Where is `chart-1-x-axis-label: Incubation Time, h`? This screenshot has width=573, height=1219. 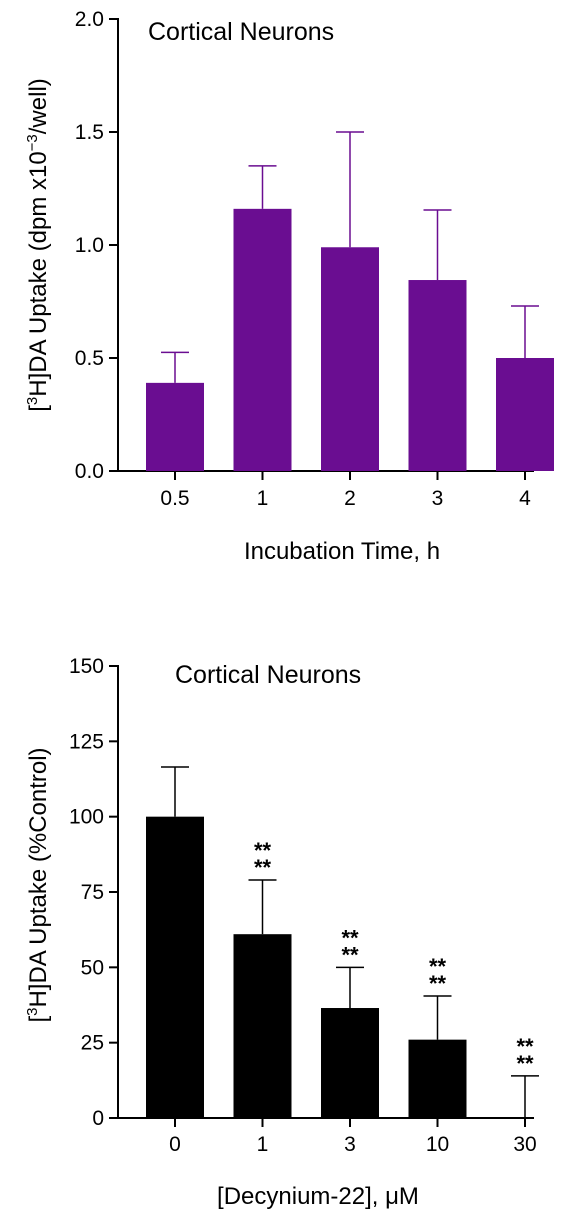
chart-1-x-axis-label: Incubation Time, h is located at coordinates (342, 551).